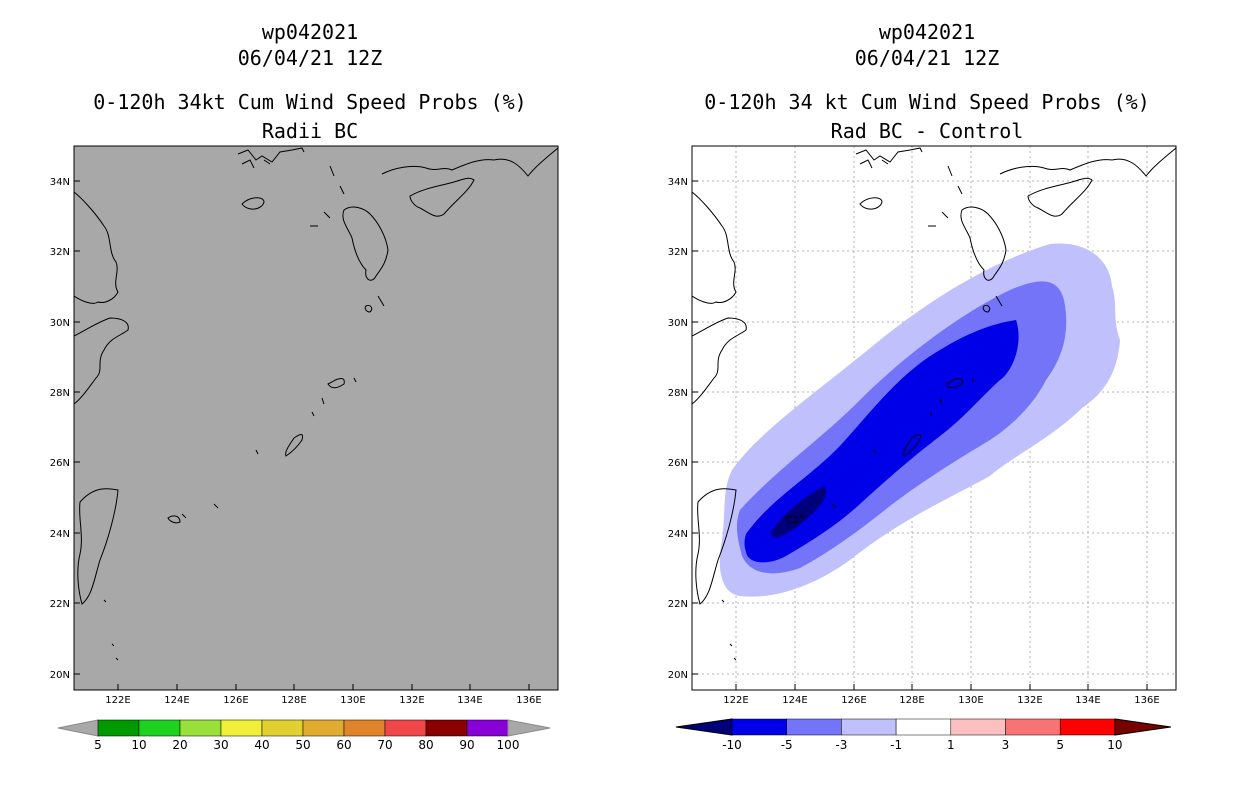 The image size is (1236, 800). I want to click on colorbar-label: -5, so click(787, 745).